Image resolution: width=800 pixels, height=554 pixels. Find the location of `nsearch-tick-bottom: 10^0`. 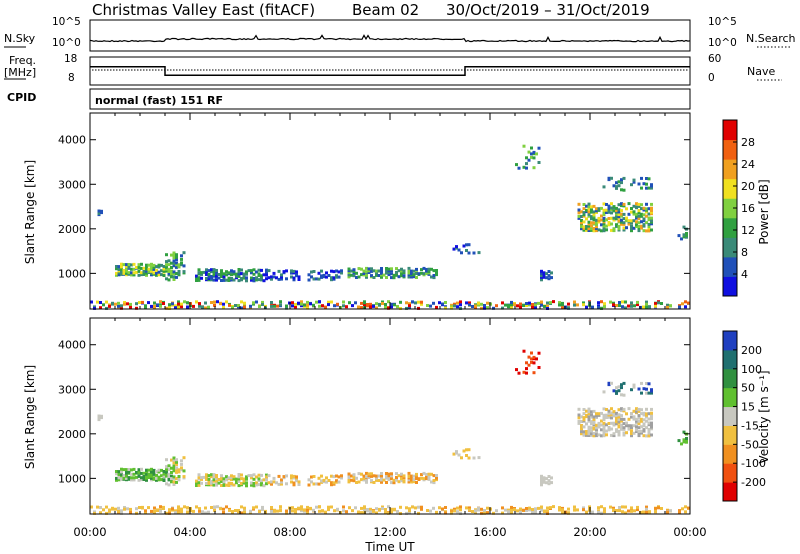

nsearch-tick-bottom: 10^0 is located at coordinates (722, 43).